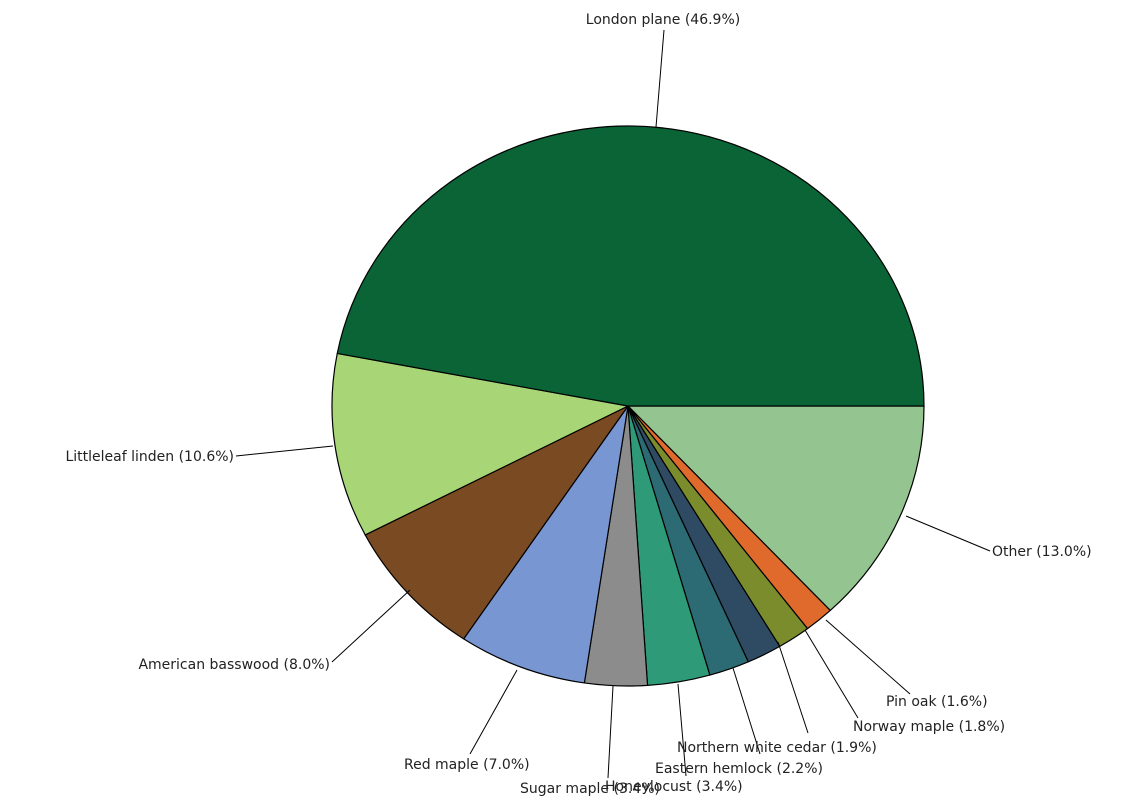 This screenshot has width=1127, height=804. I want to click on slice-label-pin-oak: Pin oak (1.6%), so click(937, 702).